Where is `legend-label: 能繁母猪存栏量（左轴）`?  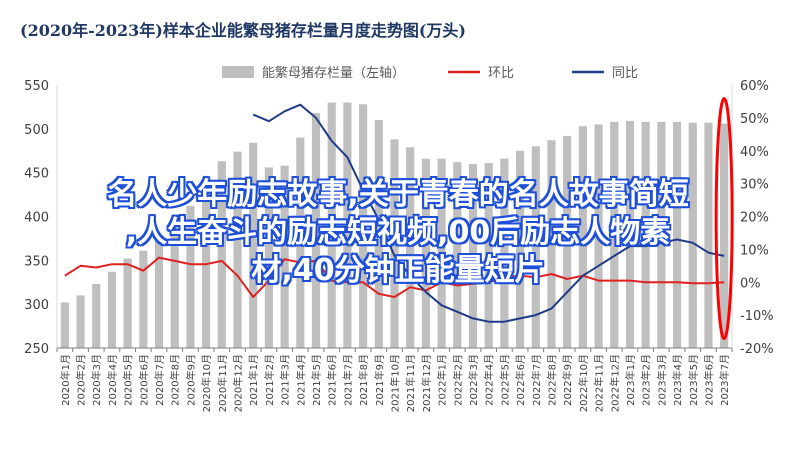
legend-label: 能繁母猪存栏量（左轴） is located at coordinates (333, 73).